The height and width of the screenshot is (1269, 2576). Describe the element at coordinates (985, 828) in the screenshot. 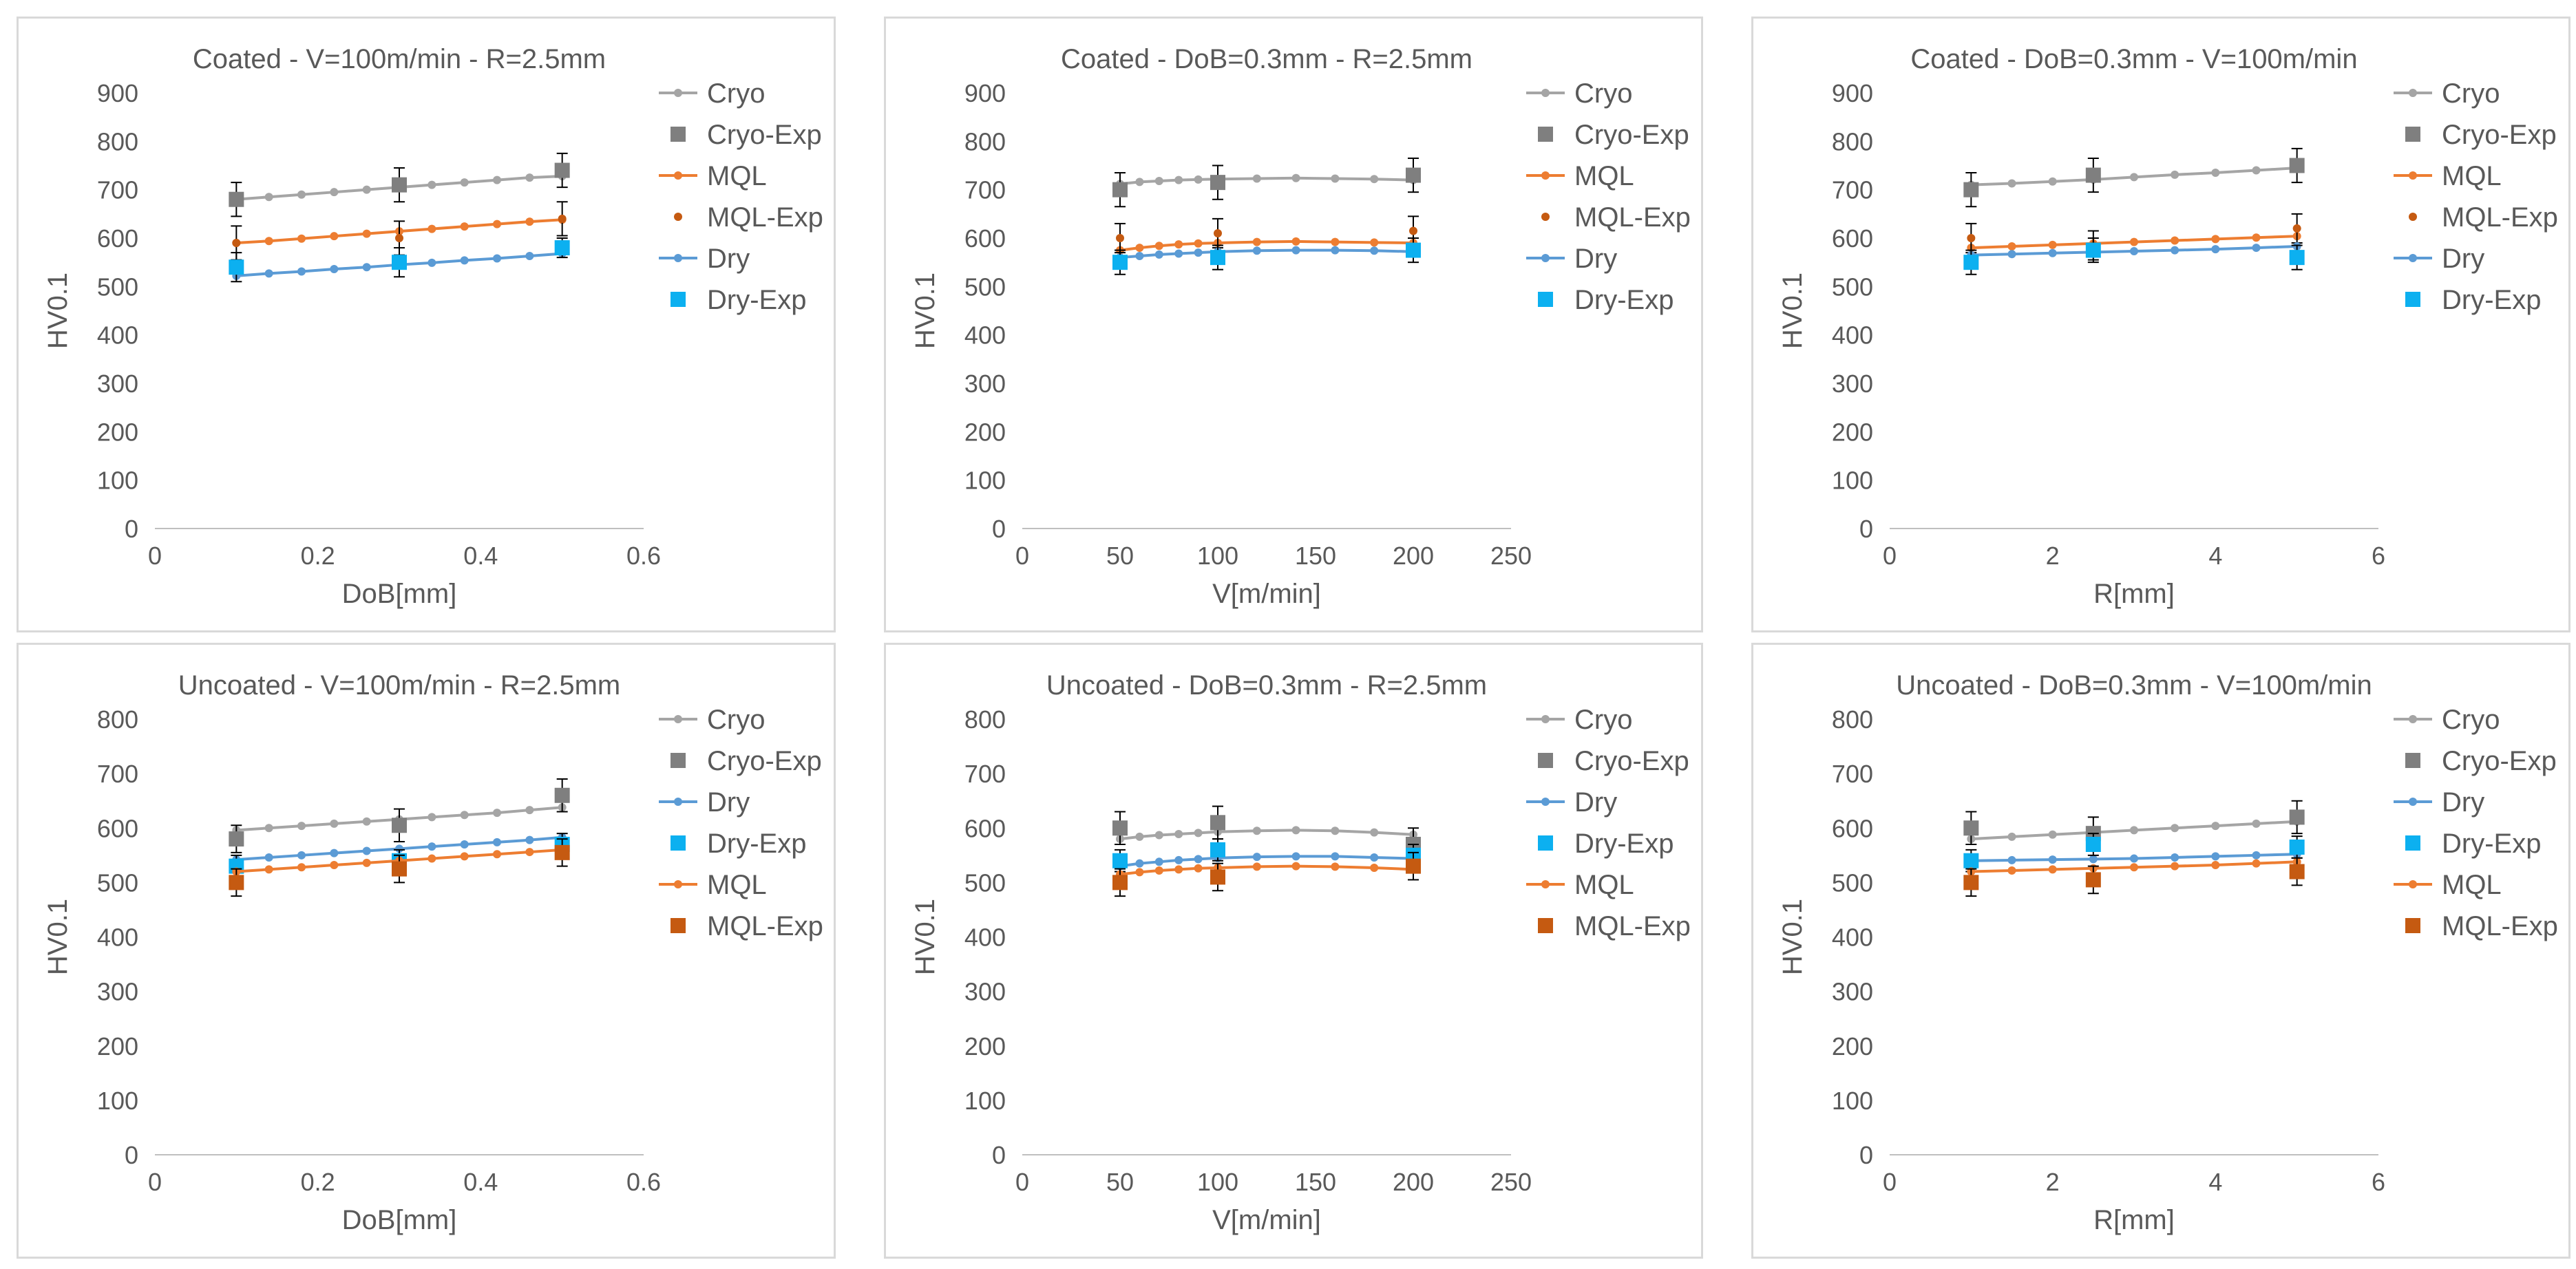

I see `y-tick-label: 600` at that location.